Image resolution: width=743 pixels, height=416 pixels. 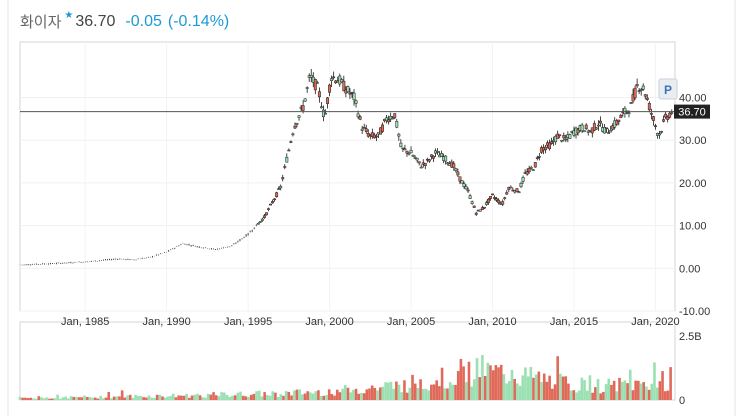 What do you see at coordinates (166, 322) in the screenshot?
I see `time-tick-label: Jan, 1990` at bounding box center [166, 322].